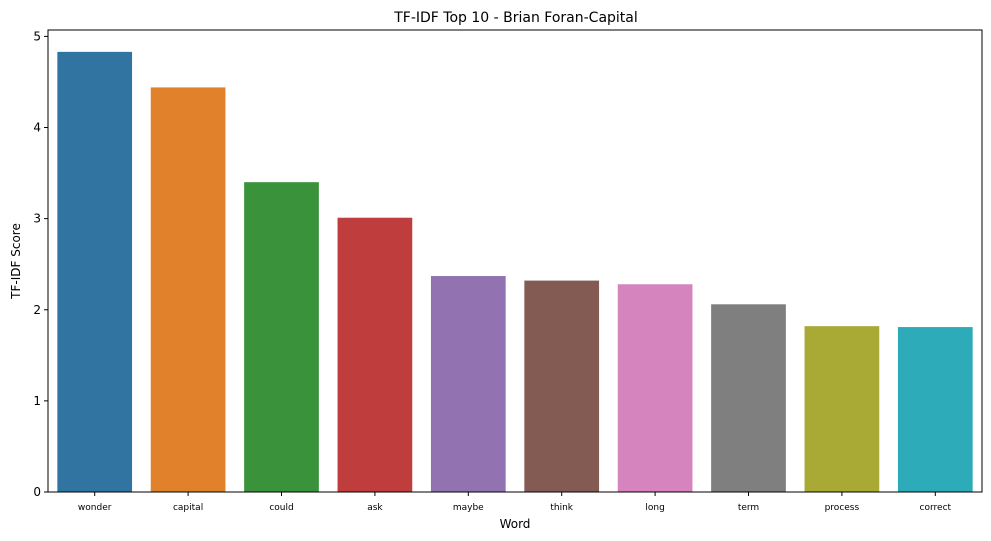  I want to click on x-tick-label-think: think, so click(561, 508).